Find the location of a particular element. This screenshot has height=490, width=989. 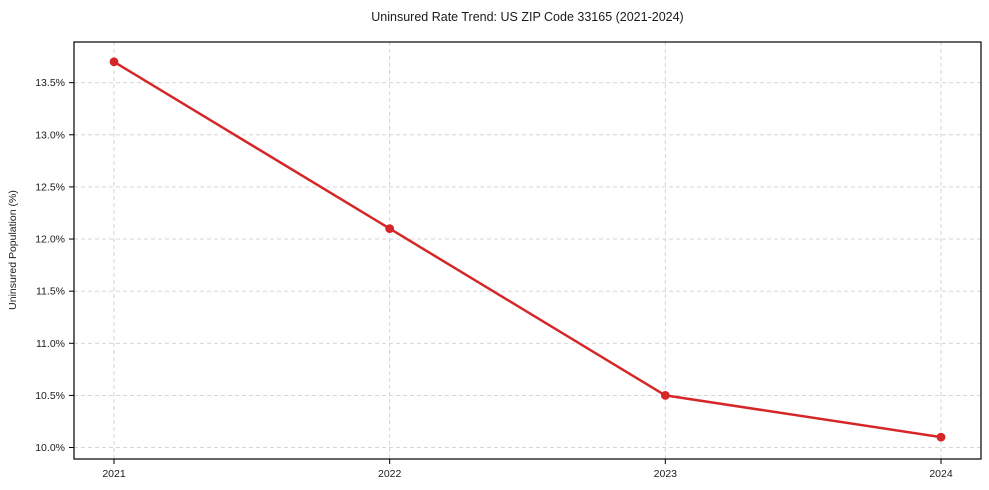

y-tick-label: 10.0% is located at coordinates (50, 448).